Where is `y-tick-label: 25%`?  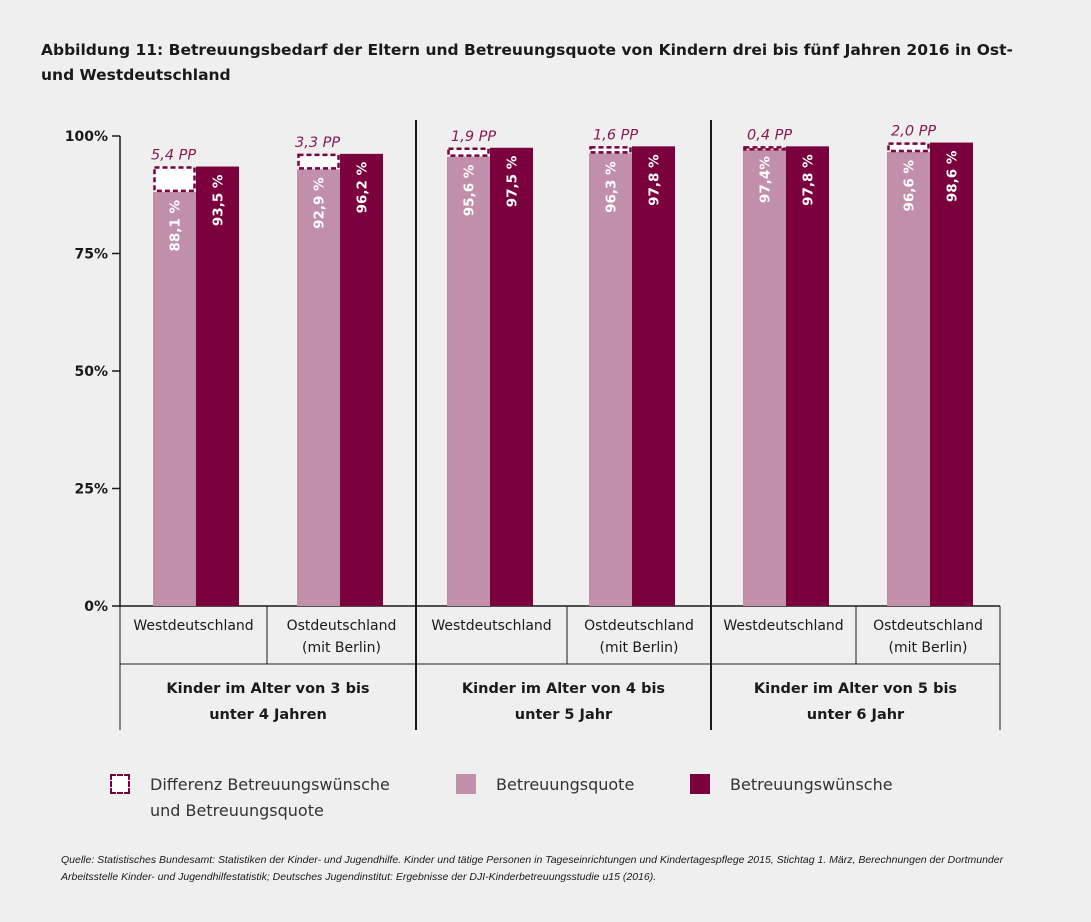
y-tick-label: 25% is located at coordinates (91, 490).